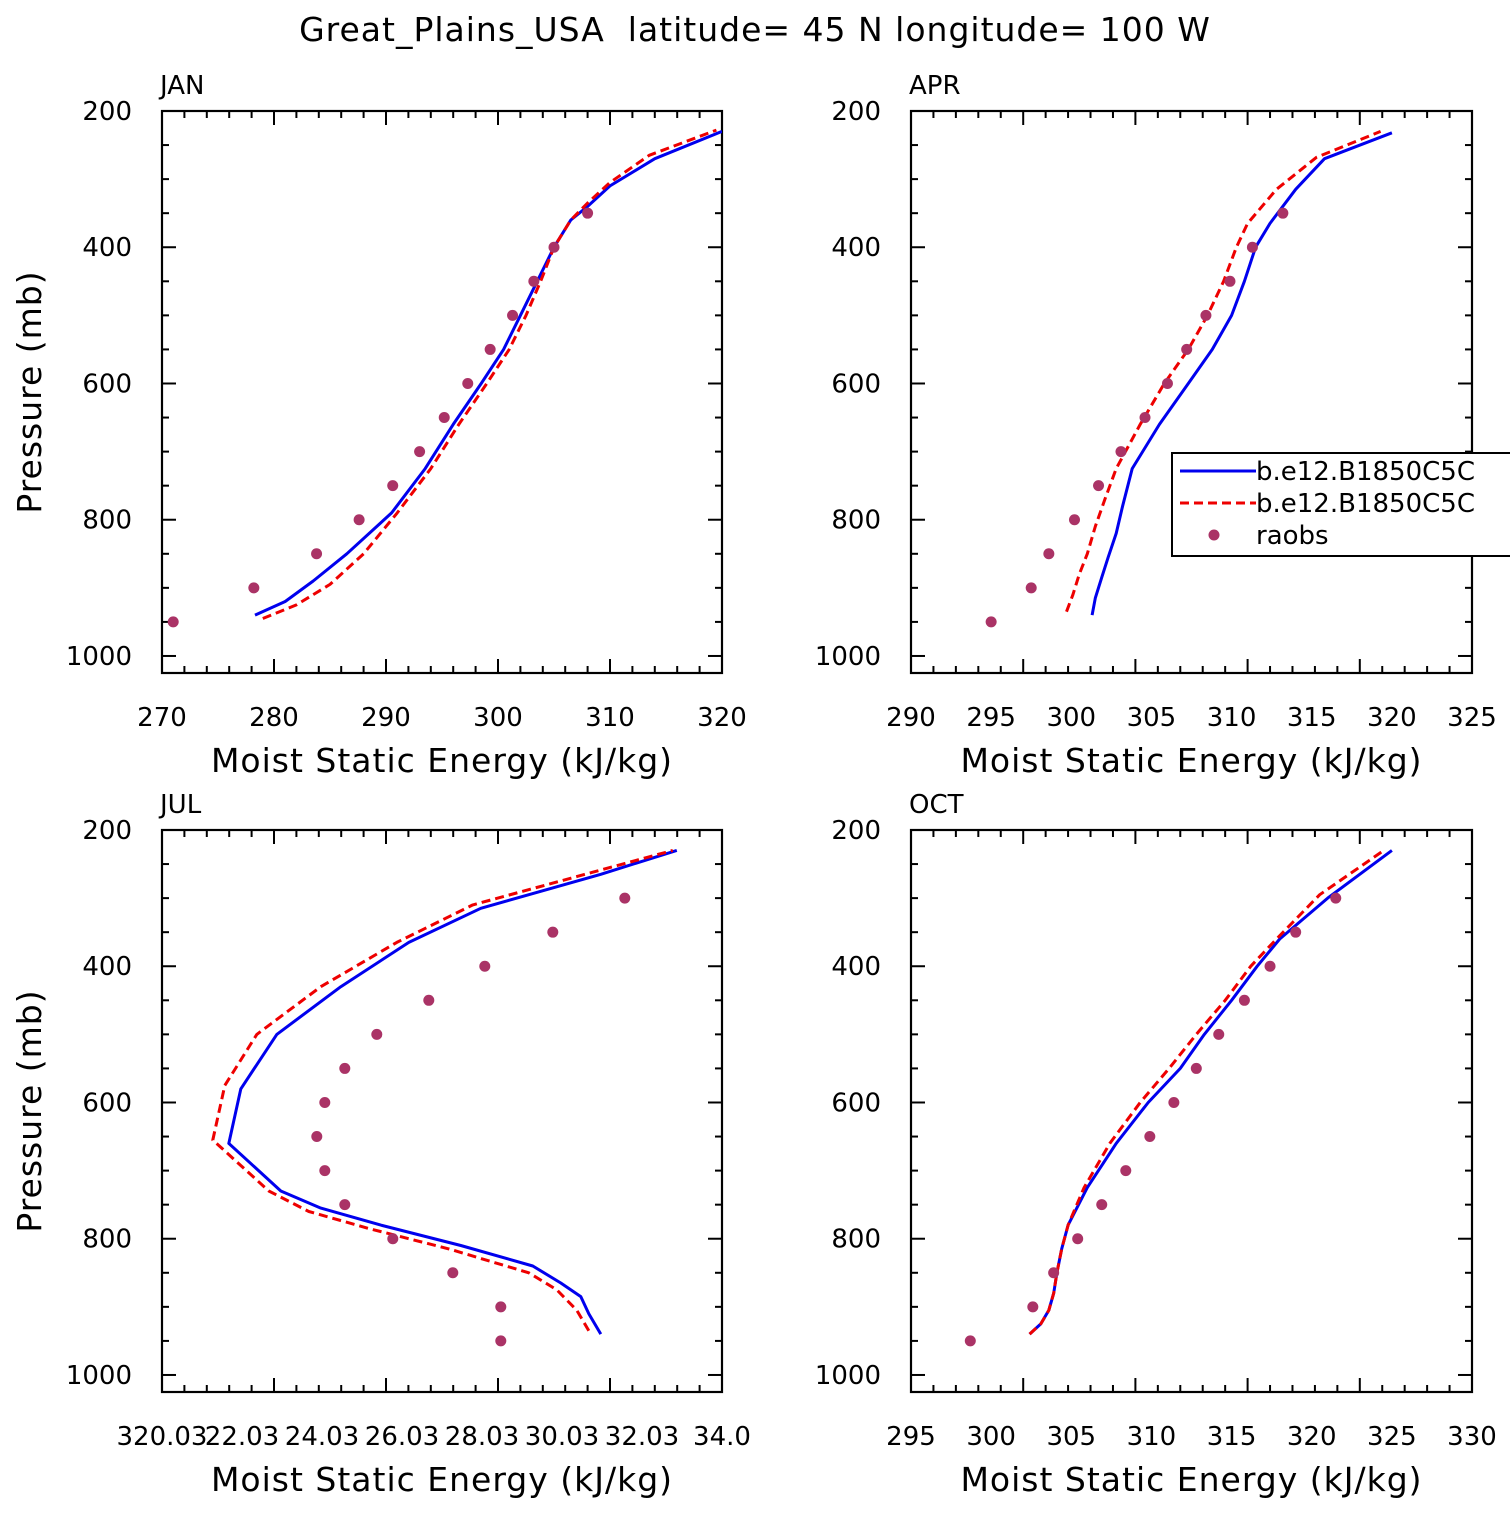  What do you see at coordinates (722, 1437) in the screenshot?
I see `x-tick-label: 34.0` at bounding box center [722, 1437].